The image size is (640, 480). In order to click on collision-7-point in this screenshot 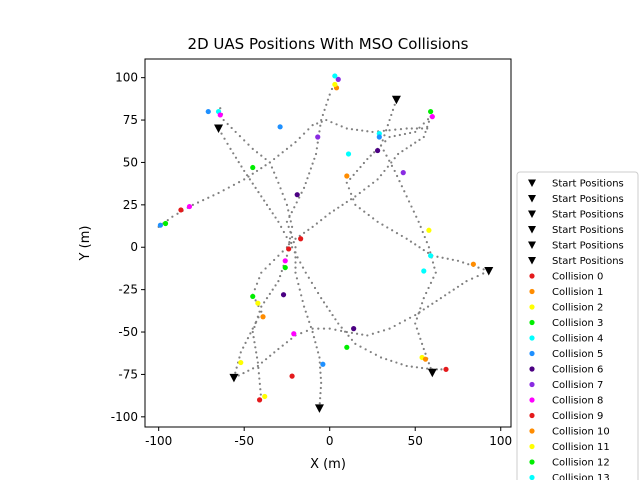, I will do `click(338, 79)`.